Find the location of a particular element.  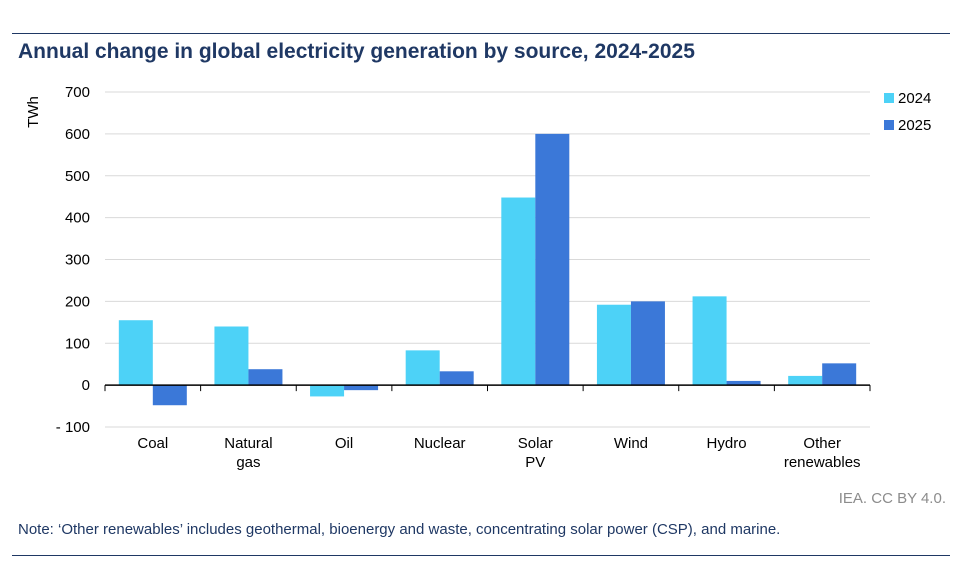

source-credit: IEA. CC BY 4.0. is located at coordinates (892, 498).